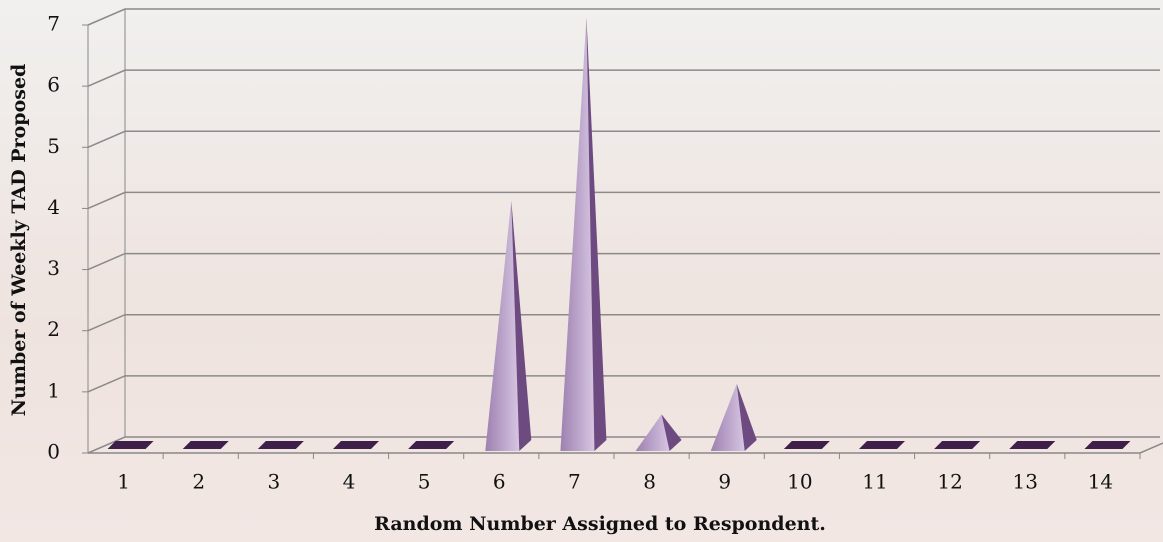  What do you see at coordinates (949, 482) in the screenshot?
I see `x-tick-label: 12` at bounding box center [949, 482].